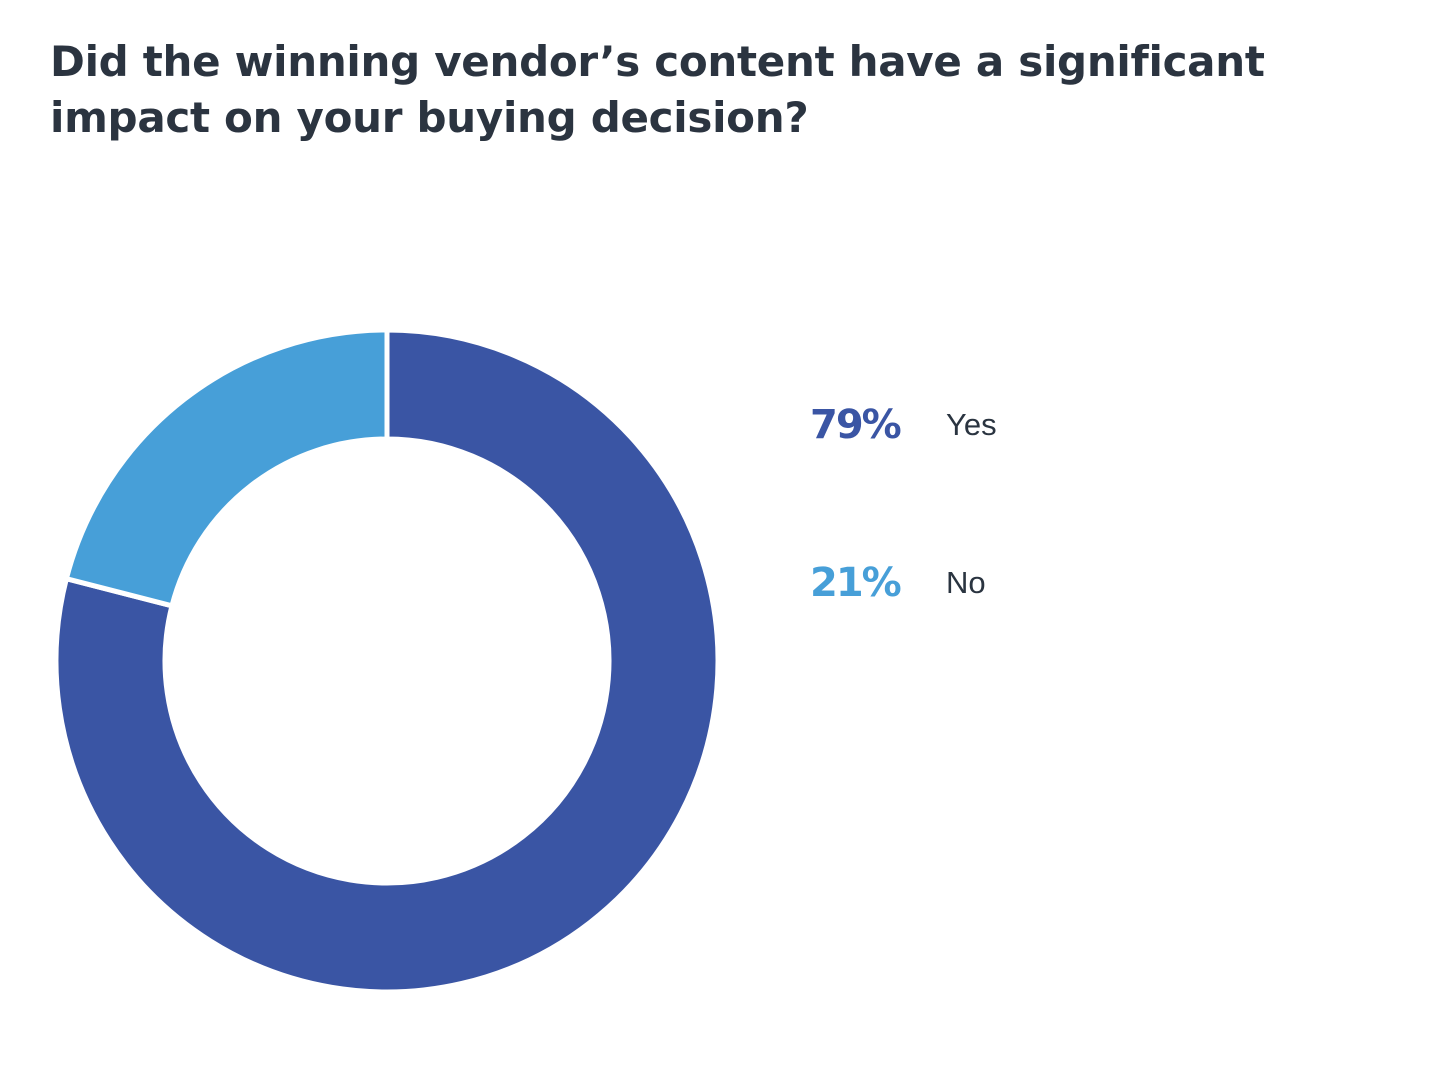 The width and height of the screenshot is (1448, 1070). Describe the element at coordinates (966, 582) in the screenshot. I see `legend-label: No` at that location.